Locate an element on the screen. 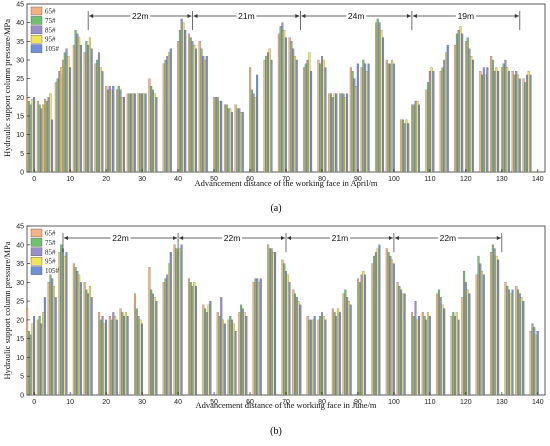 This screenshot has height=446, width=550. x-tick-label: 30 is located at coordinates (142, 179).